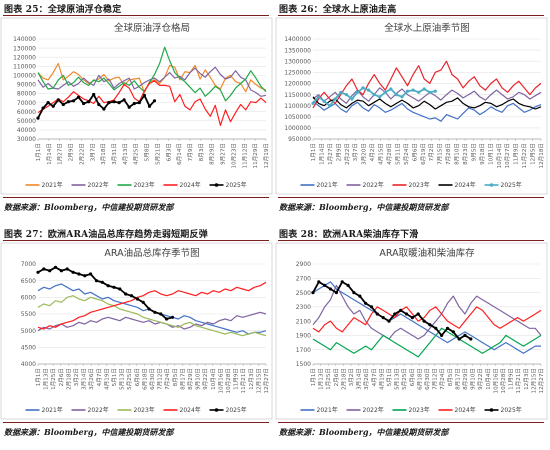 The height and width of the screenshot is (450, 550). I want to click on chart-title: 全球原油浮仓格局, so click(152, 28).